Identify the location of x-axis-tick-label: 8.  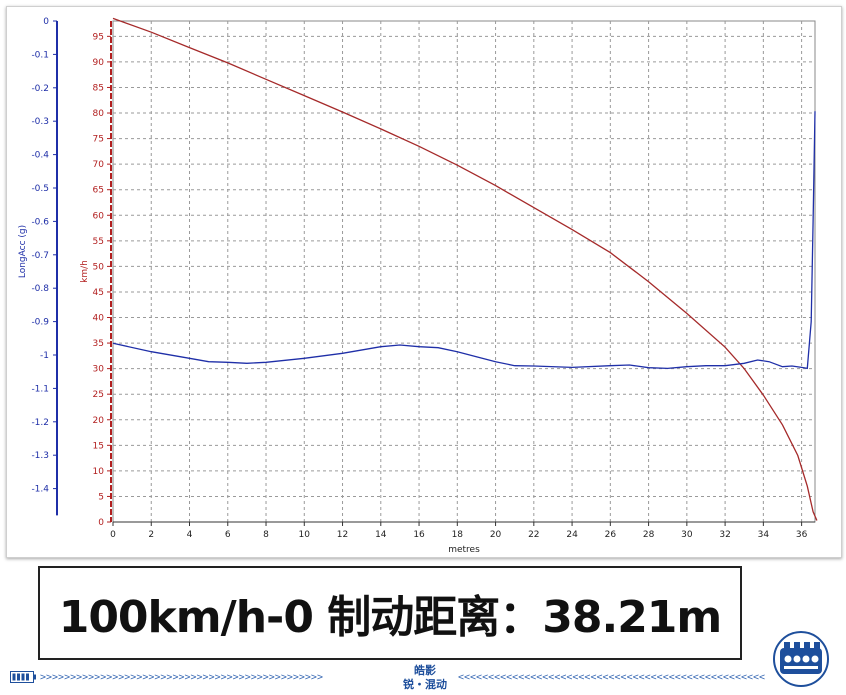
(266, 535).